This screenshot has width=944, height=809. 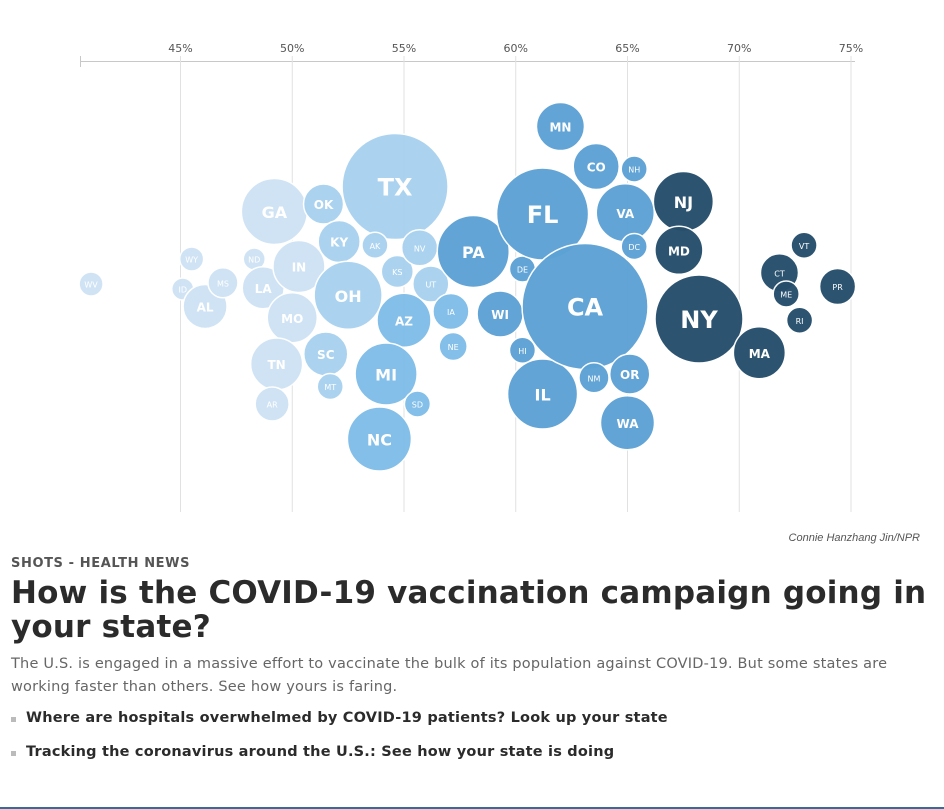 I want to click on bubble-label-ma: MA, so click(x=760, y=354).